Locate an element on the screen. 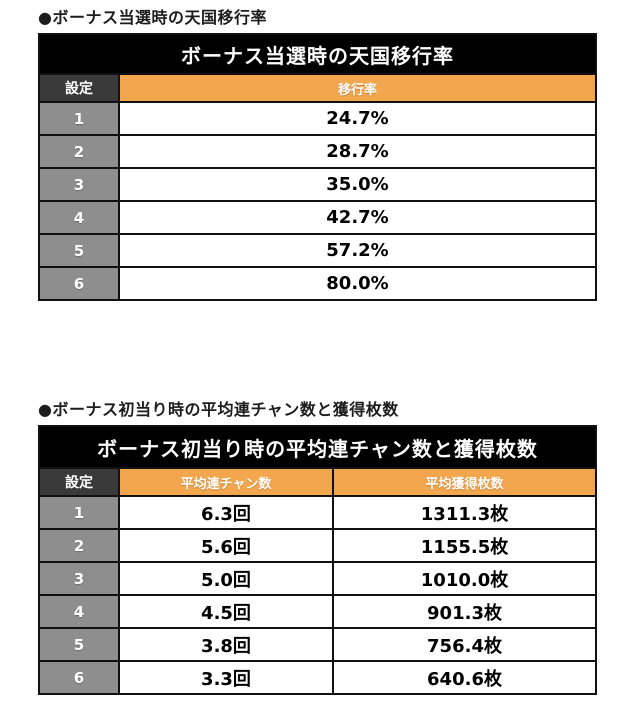 The height and width of the screenshot is (712, 640). table-header-row: 設定 平均連チャン数 平均獲得枚数 is located at coordinates (317, 482).